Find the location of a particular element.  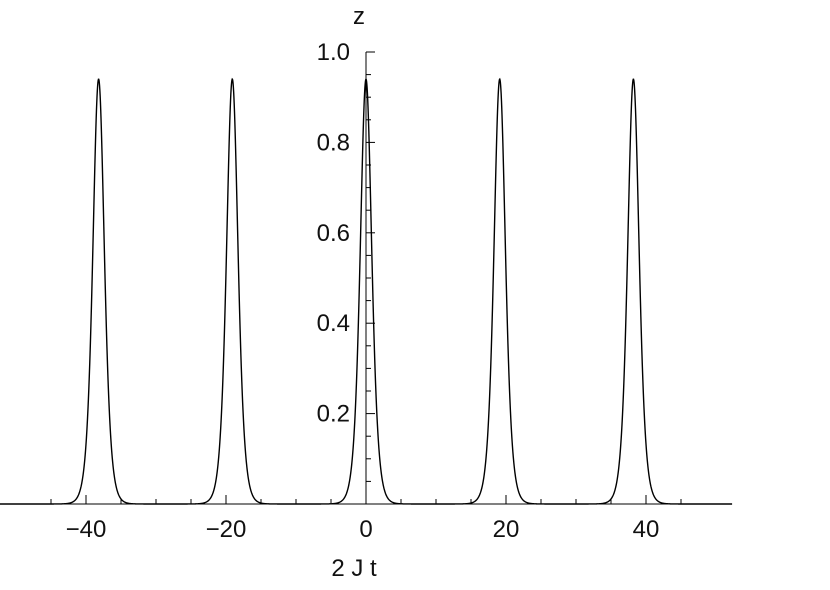

y-tick-label: 0.8 is located at coordinates (333, 142).